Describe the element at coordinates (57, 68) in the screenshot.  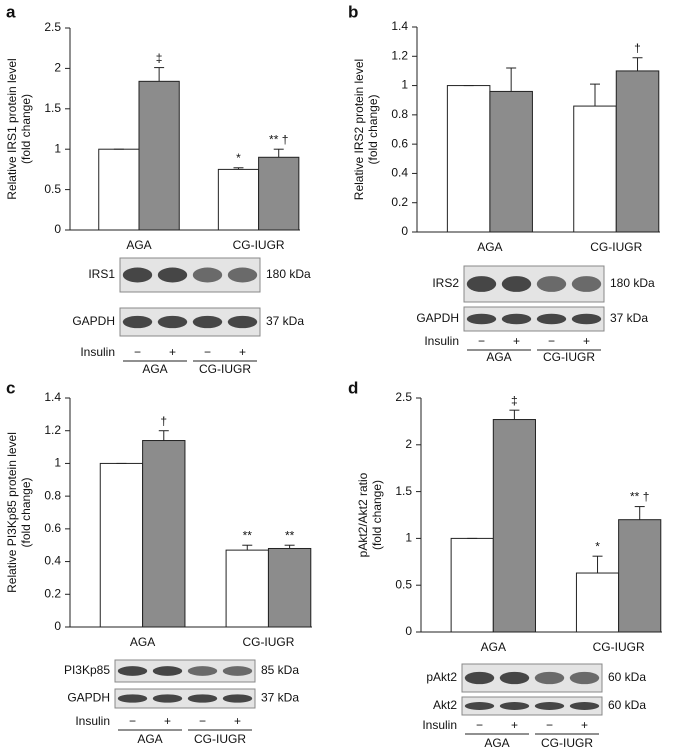
I see `y-tick-label: 2` at that location.